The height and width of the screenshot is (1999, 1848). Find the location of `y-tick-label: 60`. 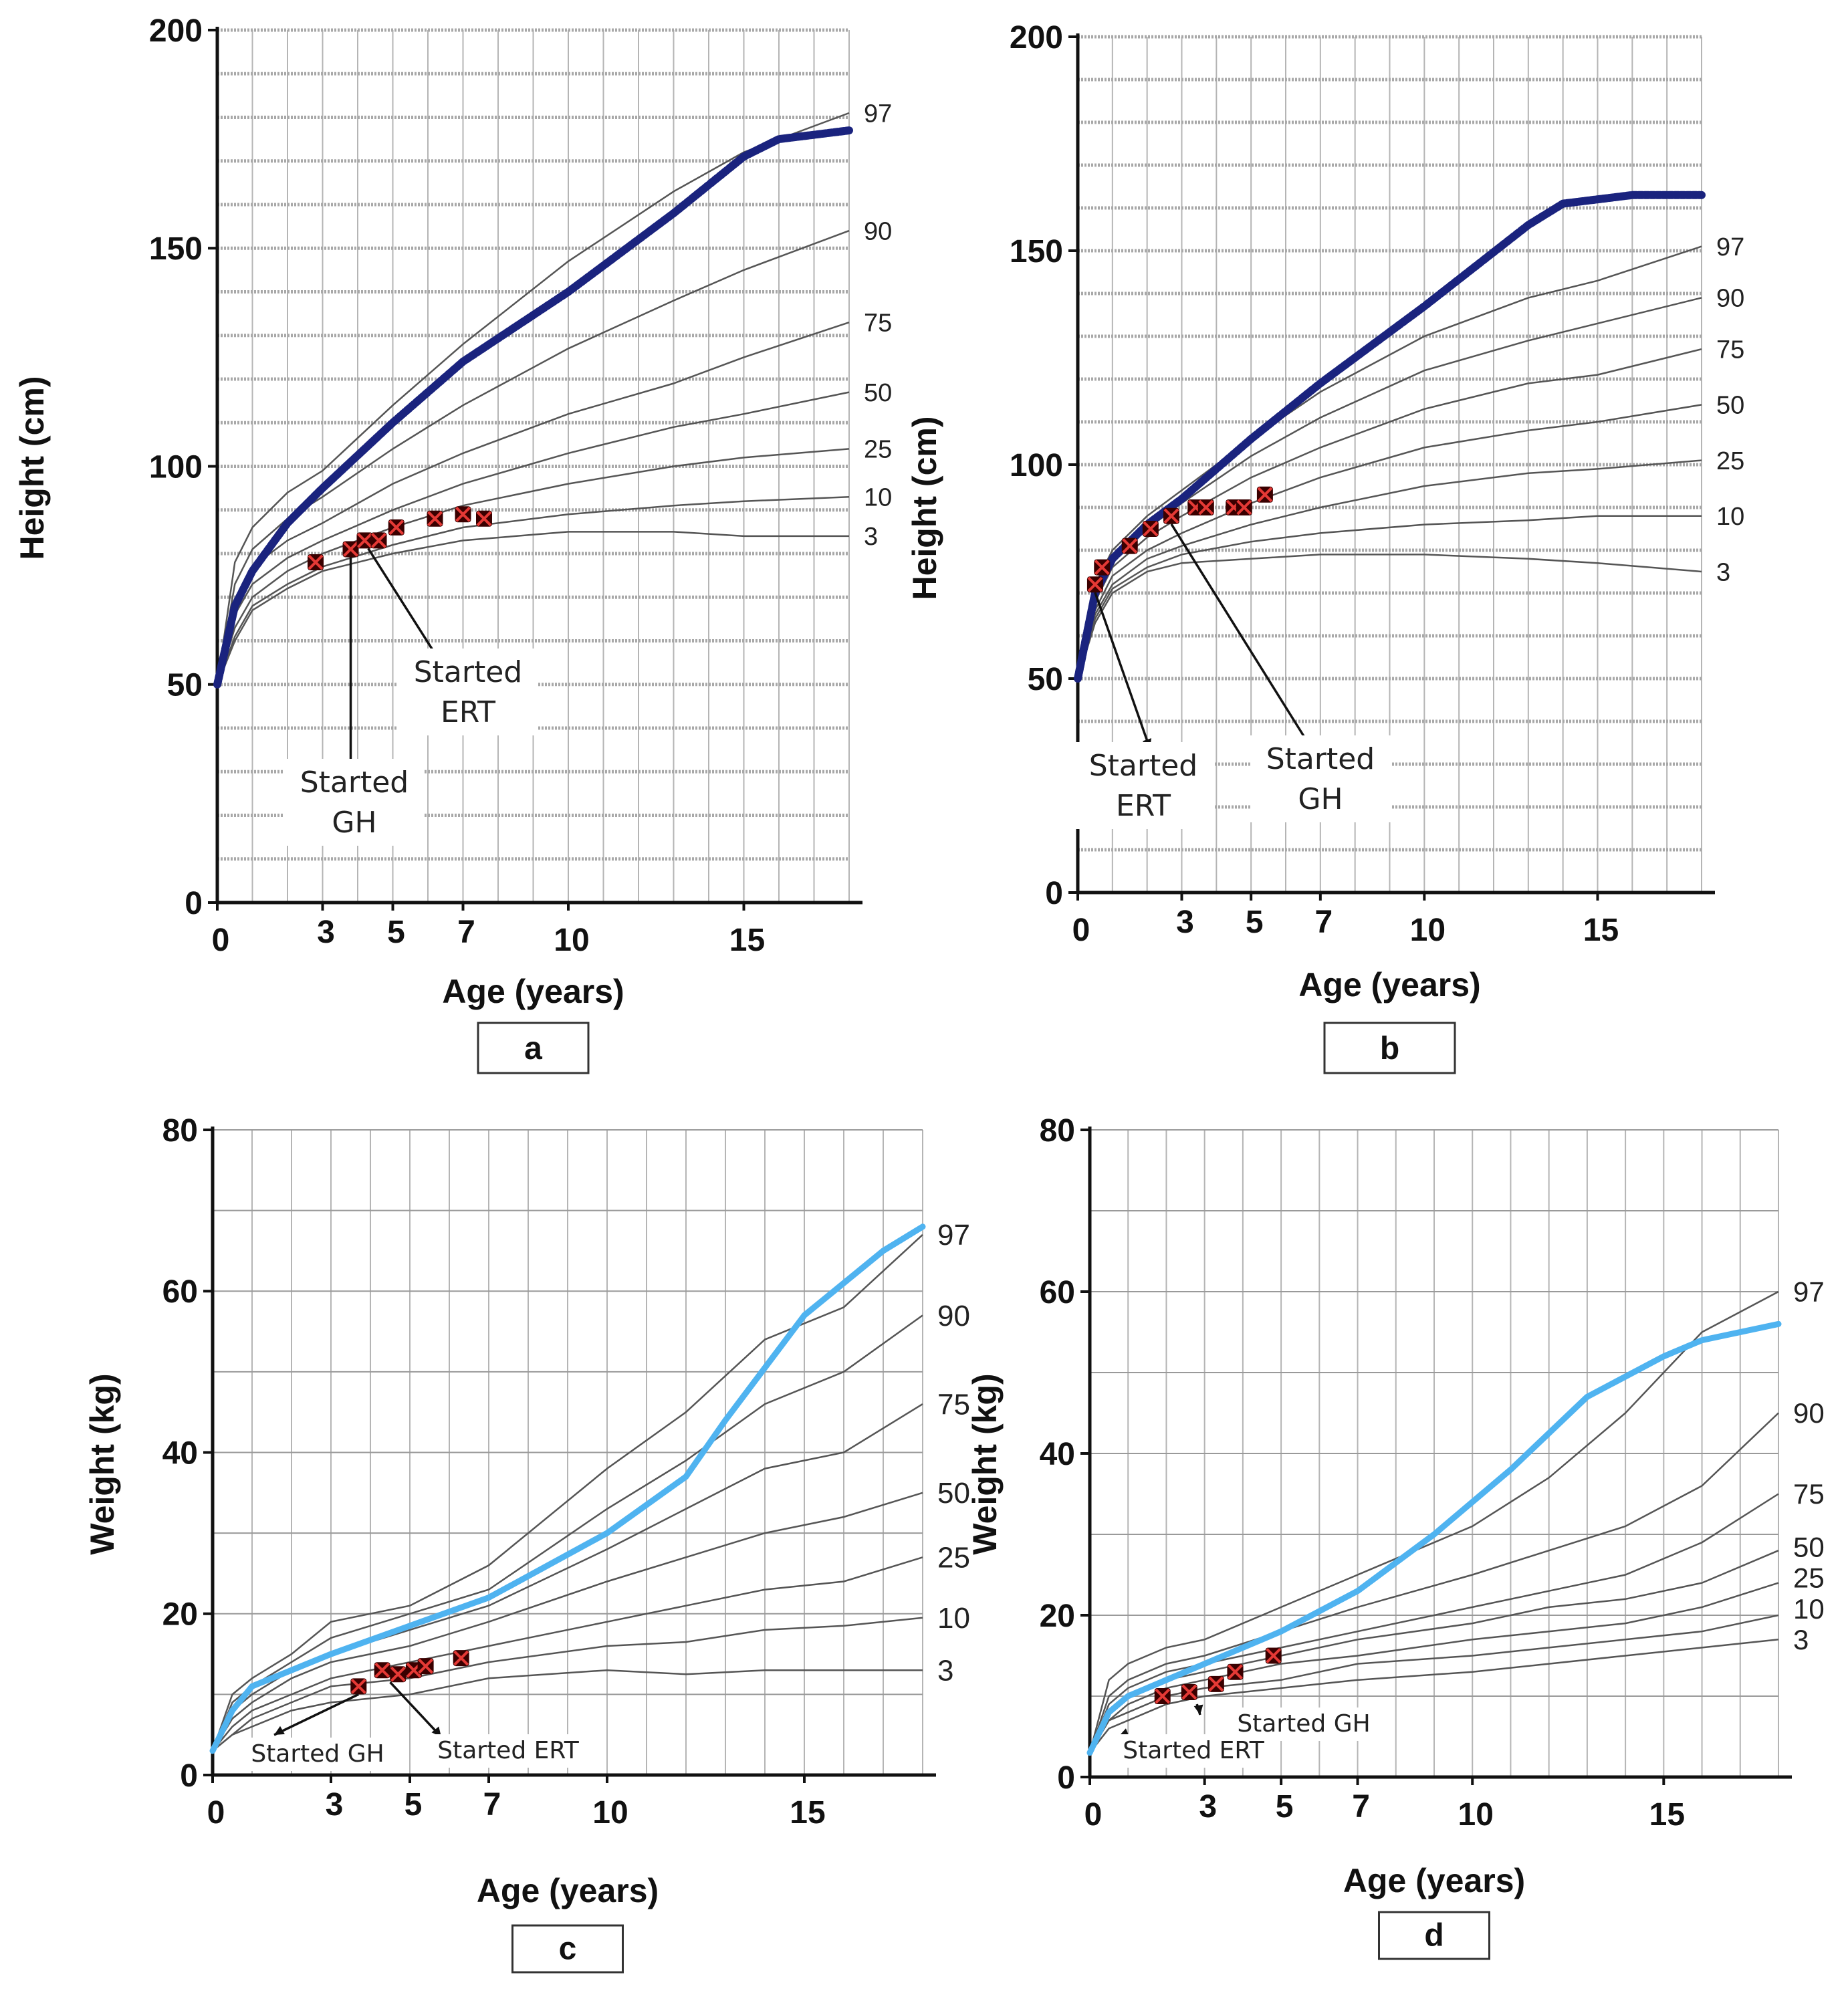

y-tick-label: 60 is located at coordinates (180, 1292).